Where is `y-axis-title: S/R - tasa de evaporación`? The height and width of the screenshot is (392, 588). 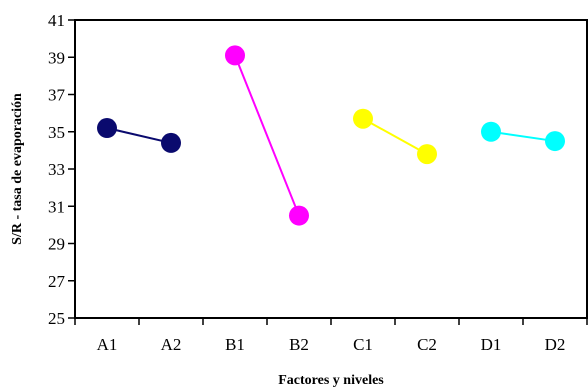
y-axis-title: S/R - tasa de evaporación is located at coordinates (17, 169).